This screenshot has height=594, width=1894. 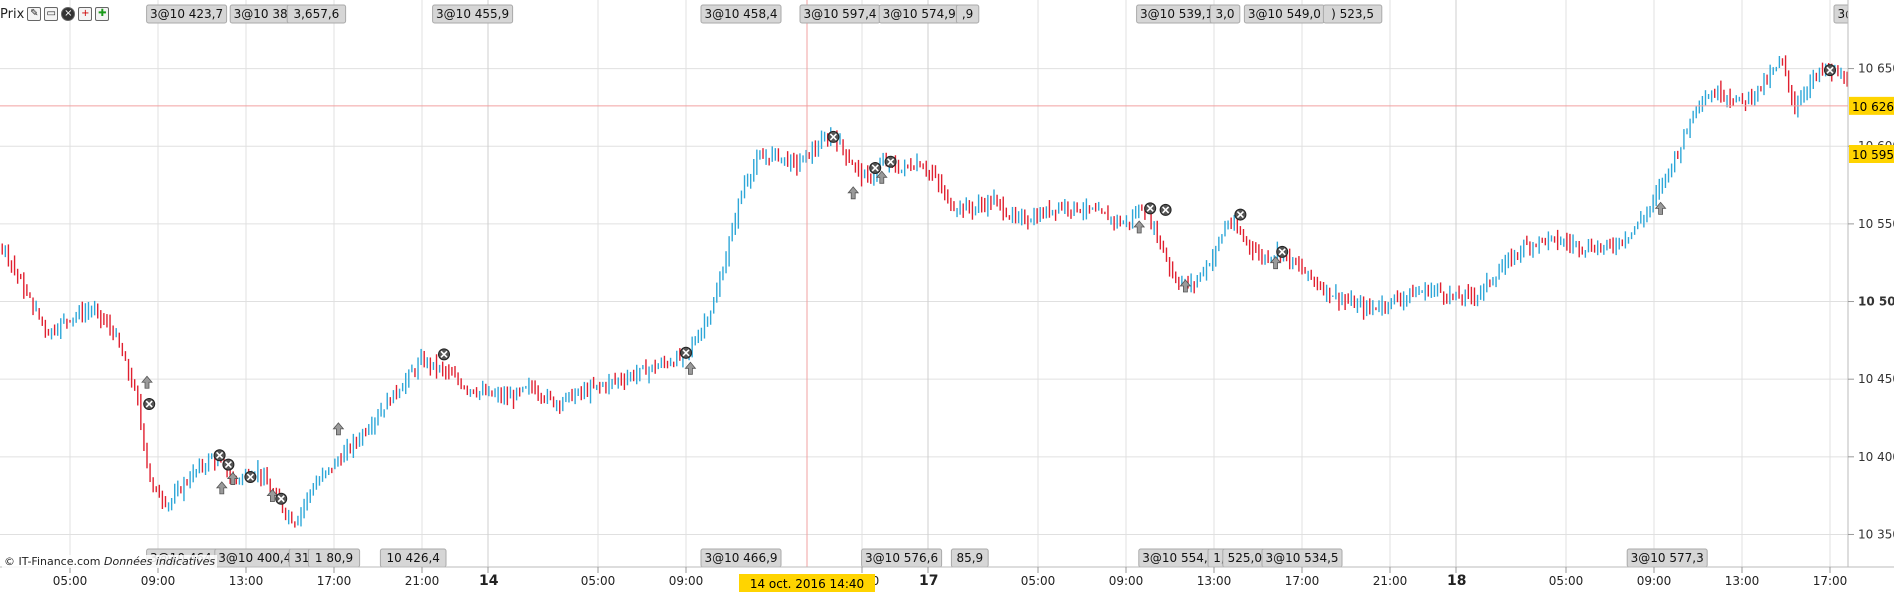 I want to click on order-label-top-text: ) 523,5, so click(x=1352, y=14).